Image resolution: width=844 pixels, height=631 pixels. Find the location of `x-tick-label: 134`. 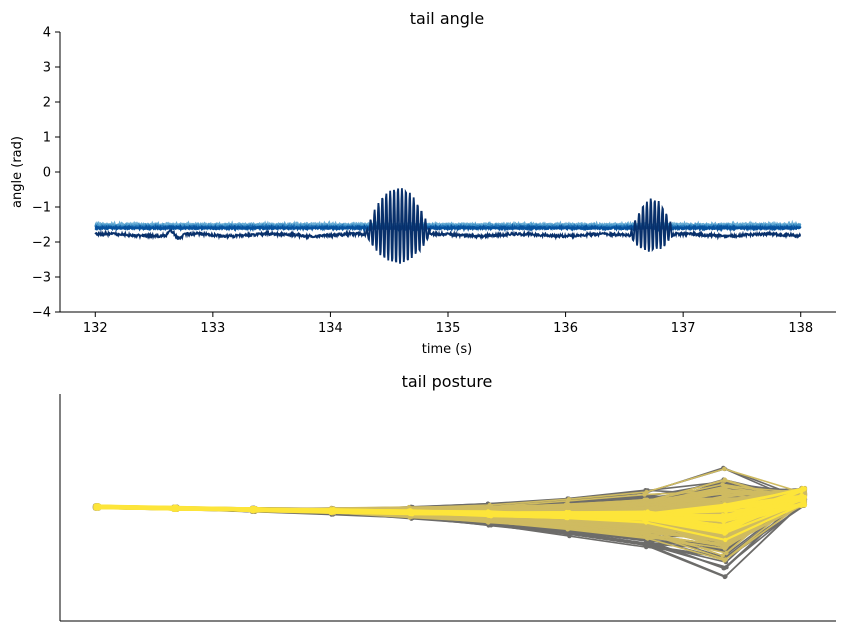

x-tick-label: 134 is located at coordinates (330, 328).